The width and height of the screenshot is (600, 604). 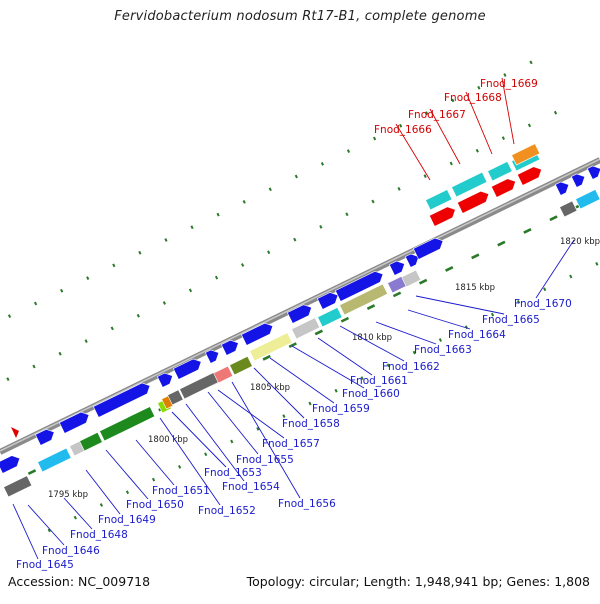 What do you see at coordinates (265, 460) in the screenshot?
I see `gene-label: Fnod_1655` at bounding box center [265, 460].